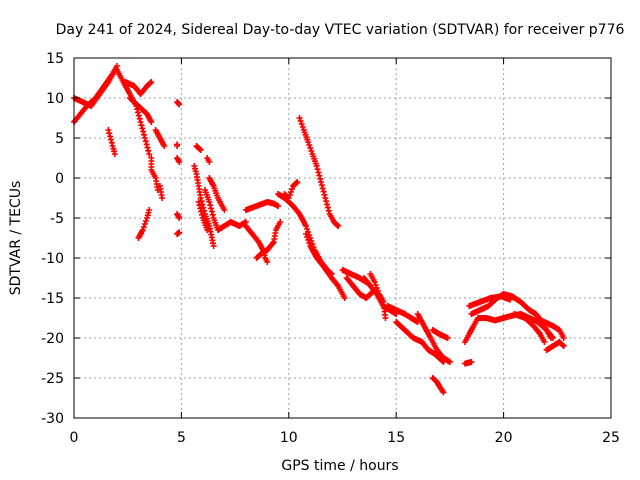 This screenshot has height=480, width=640. What do you see at coordinates (55, 59) in the screenshot?
I see `y-tick-label: 15` at bounding box center [55, 59].